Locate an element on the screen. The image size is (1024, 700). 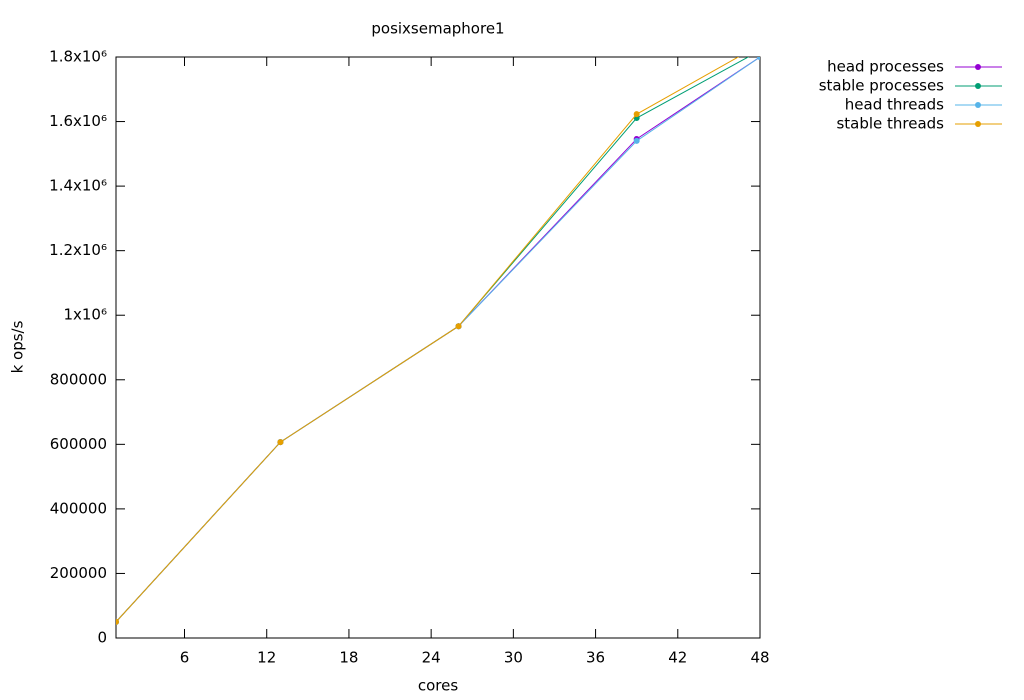
x-axis-label: cores is located at coordinates (438, 686).